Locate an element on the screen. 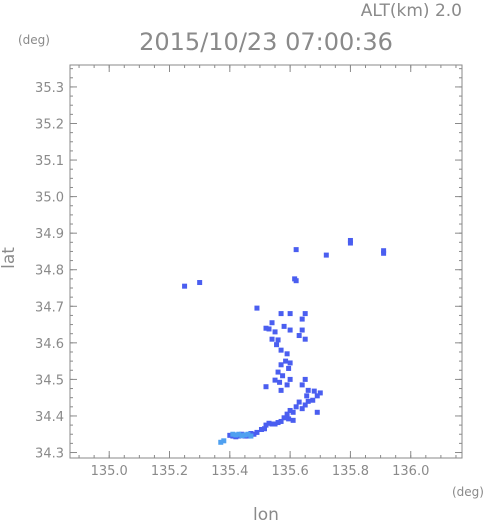 Image resolution: width=491 pixels, height=521 pixels. y-tick-label: 35.2 is located at coordinates (49, 124).